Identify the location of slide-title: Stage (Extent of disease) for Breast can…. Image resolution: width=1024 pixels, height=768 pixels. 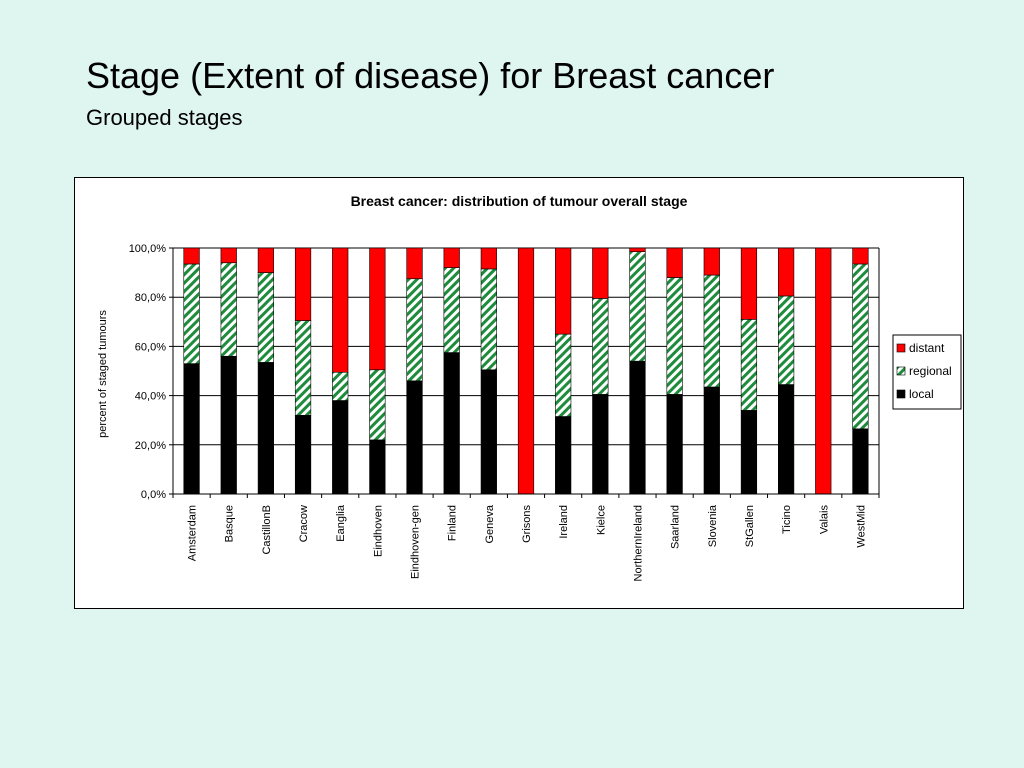
(430, 75).